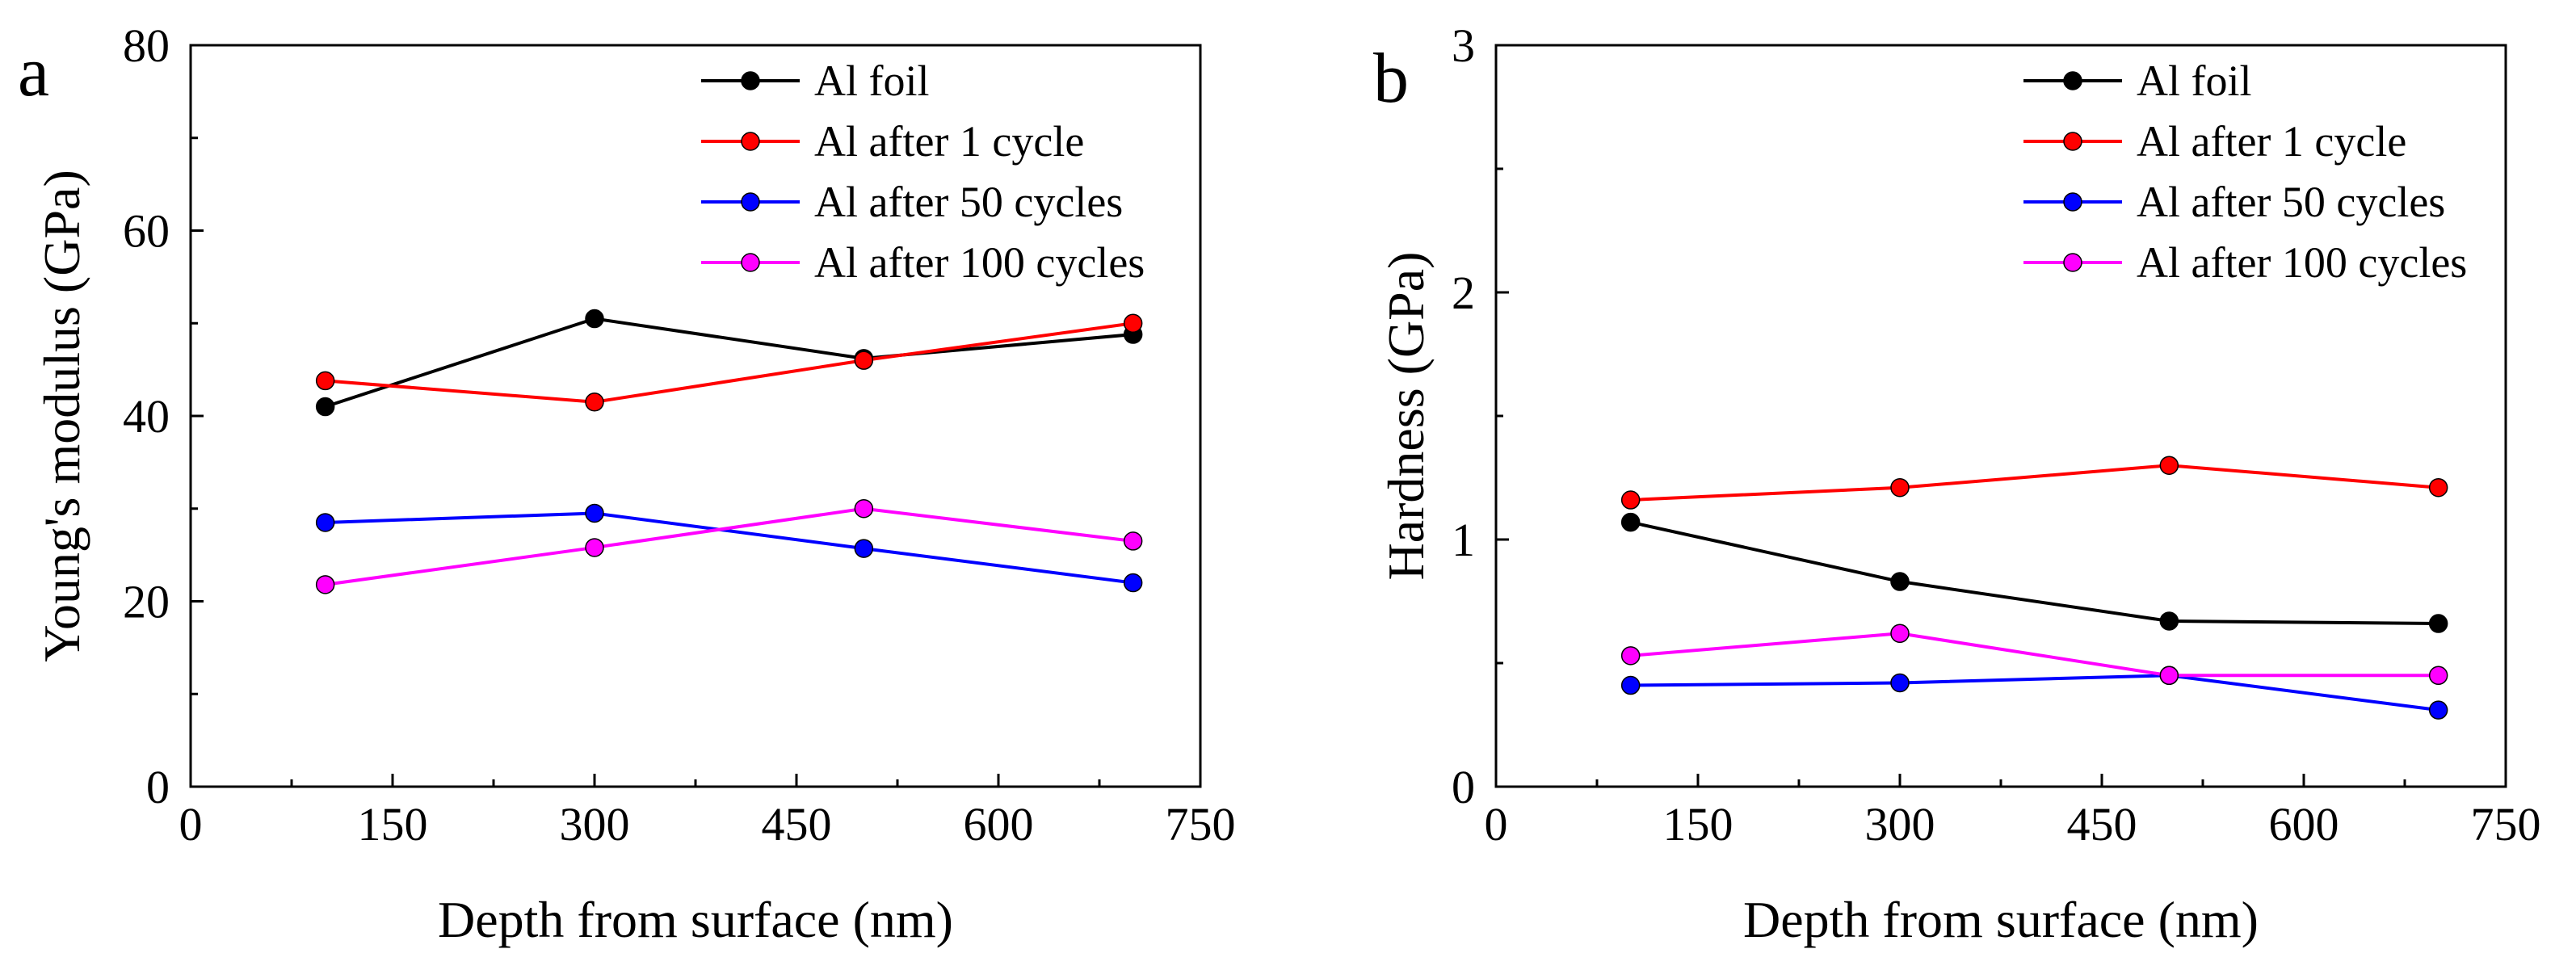  Describe the element at coordinates (146, 45) in the screenshot. I see `y-tick-label: 80` at that location.